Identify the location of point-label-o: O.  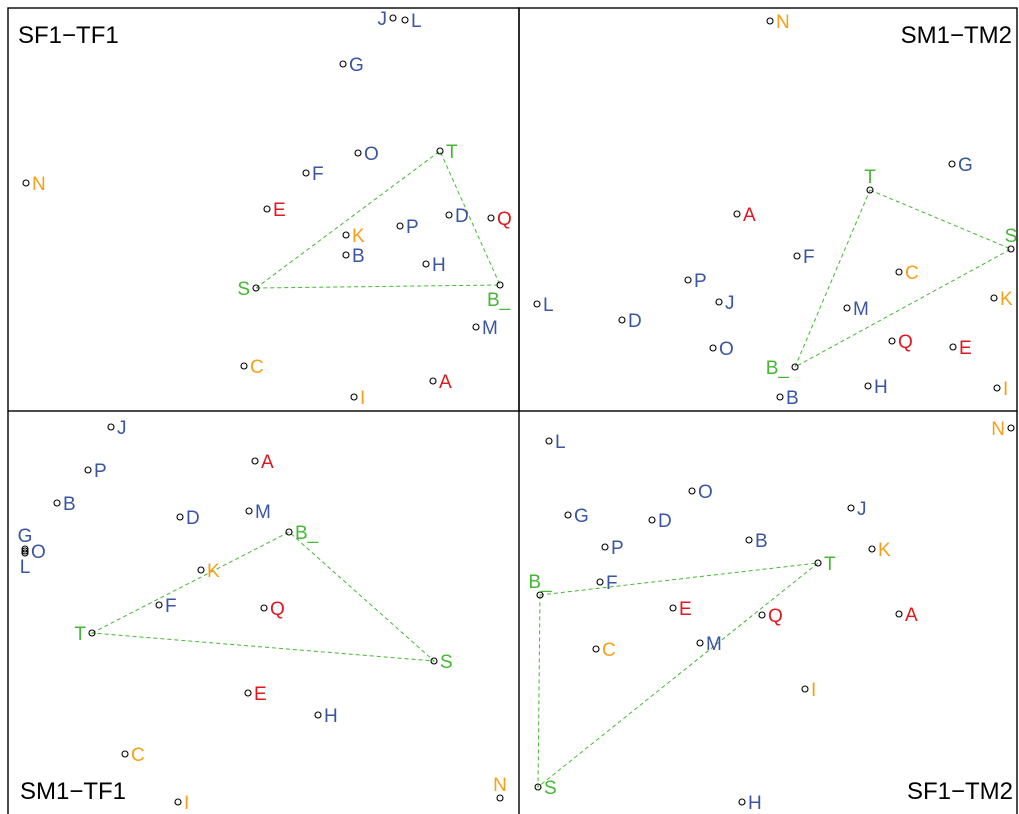
(726, 349).